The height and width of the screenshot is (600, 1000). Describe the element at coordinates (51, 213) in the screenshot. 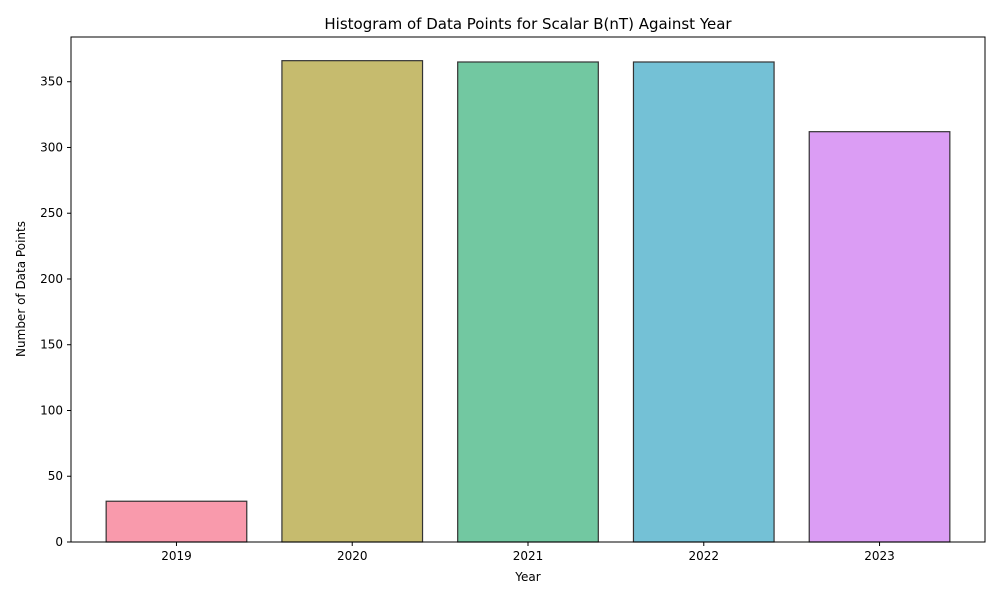

I see `y-tick-label: 250` at that location.